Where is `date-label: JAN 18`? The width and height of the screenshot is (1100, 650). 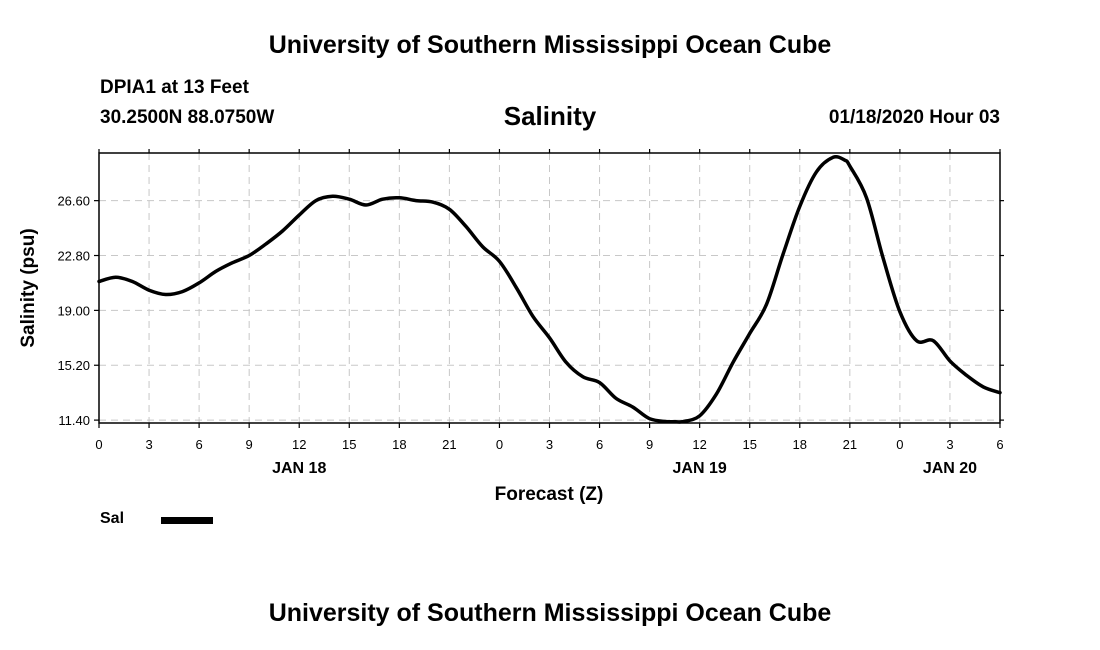 date-label: JAN 18 is located at coordinates (299, 468).